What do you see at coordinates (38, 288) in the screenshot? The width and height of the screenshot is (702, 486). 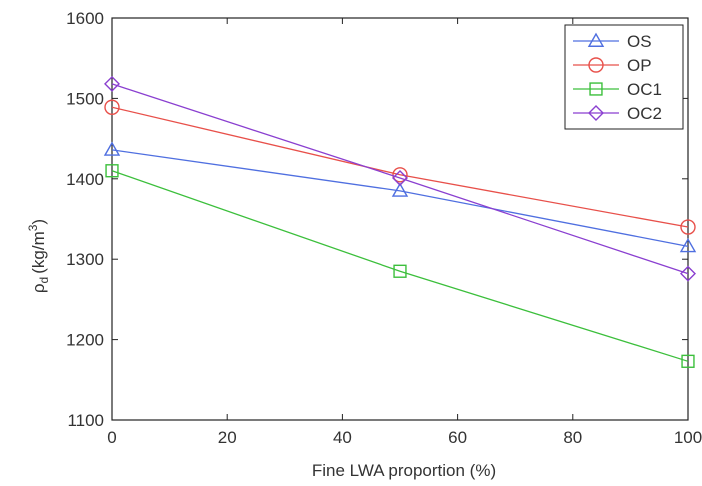 I see `y-axis-label-base: ρ` at bounding box center [38, 288].